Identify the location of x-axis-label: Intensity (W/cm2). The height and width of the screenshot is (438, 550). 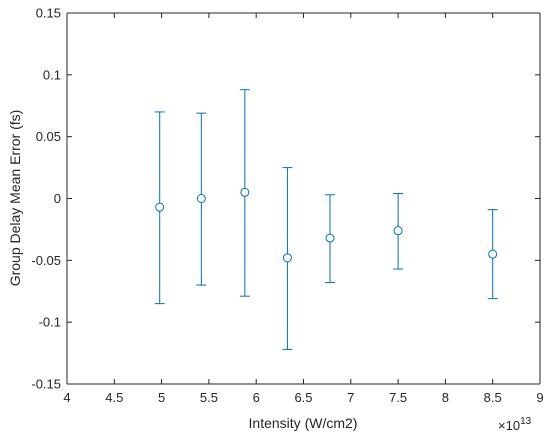
(303, 423).